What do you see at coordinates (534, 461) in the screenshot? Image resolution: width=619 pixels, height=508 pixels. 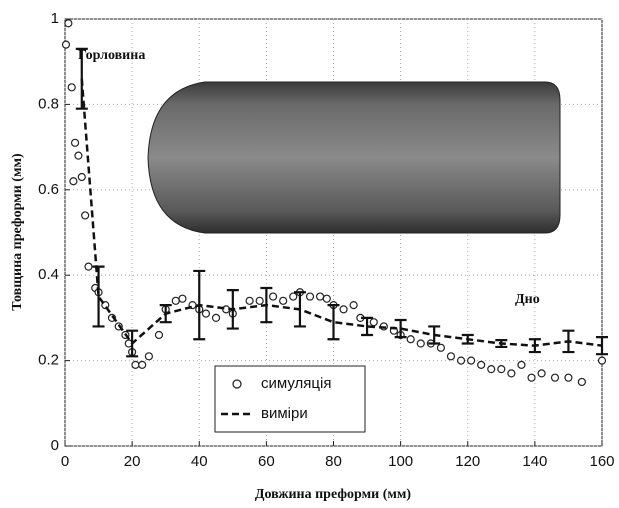 I see `x-tick-label: 140` at bounding box center [534, 461].